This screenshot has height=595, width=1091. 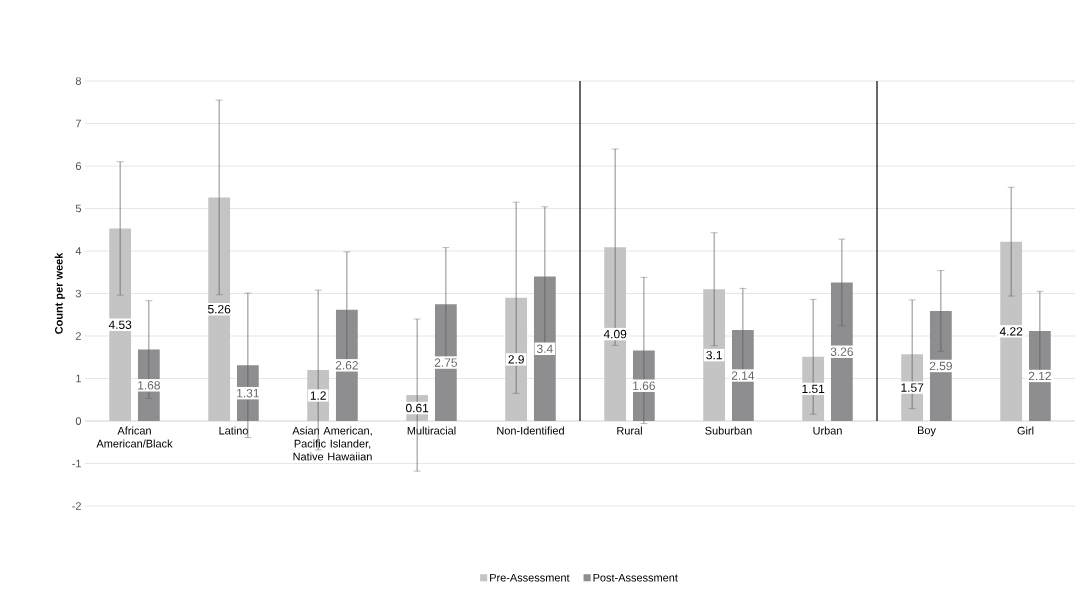 I want to click on data-label: 1.2, so click(x=318, y=395).